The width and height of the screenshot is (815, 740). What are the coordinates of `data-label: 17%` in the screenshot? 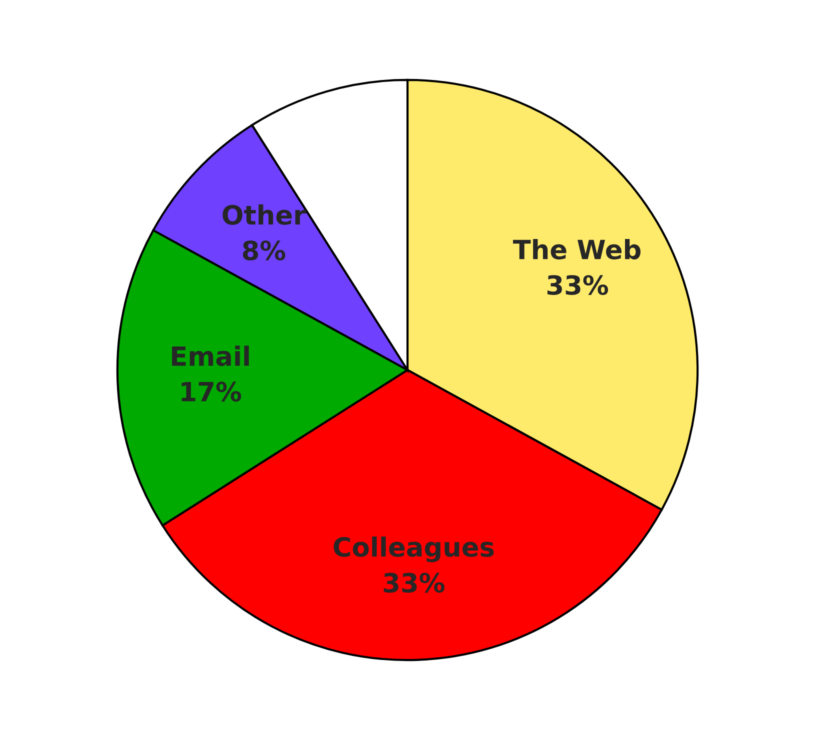 It's located at (212, 392).